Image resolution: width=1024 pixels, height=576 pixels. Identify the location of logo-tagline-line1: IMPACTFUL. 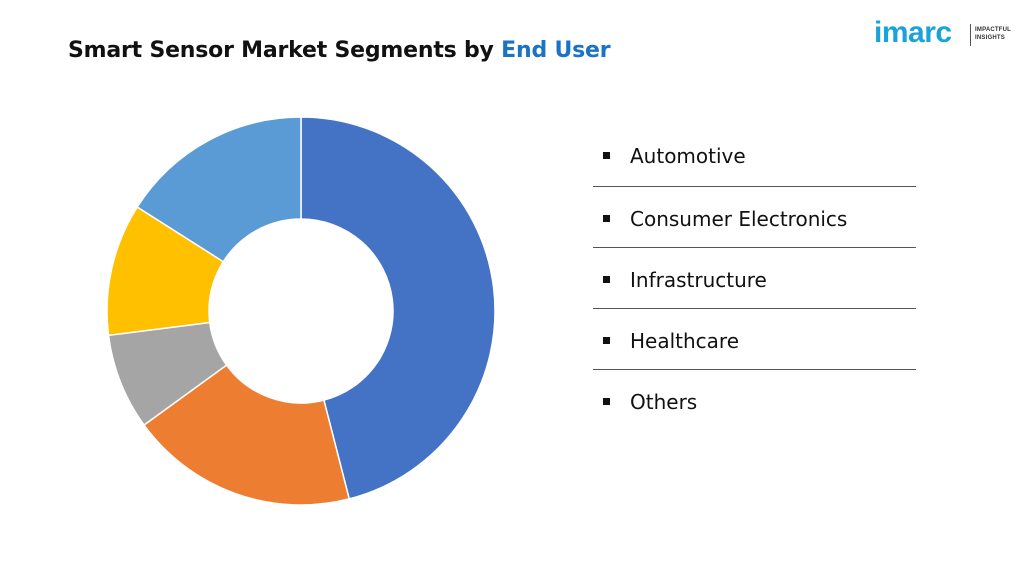
(993, 30).